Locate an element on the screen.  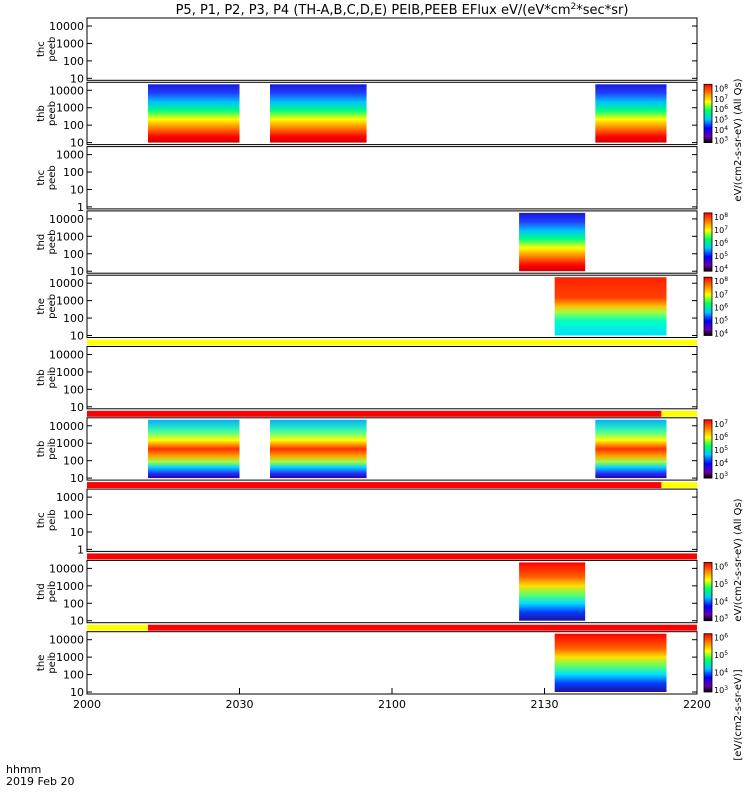
x-tick-label: 2200 is located at coordinates (697, 704).